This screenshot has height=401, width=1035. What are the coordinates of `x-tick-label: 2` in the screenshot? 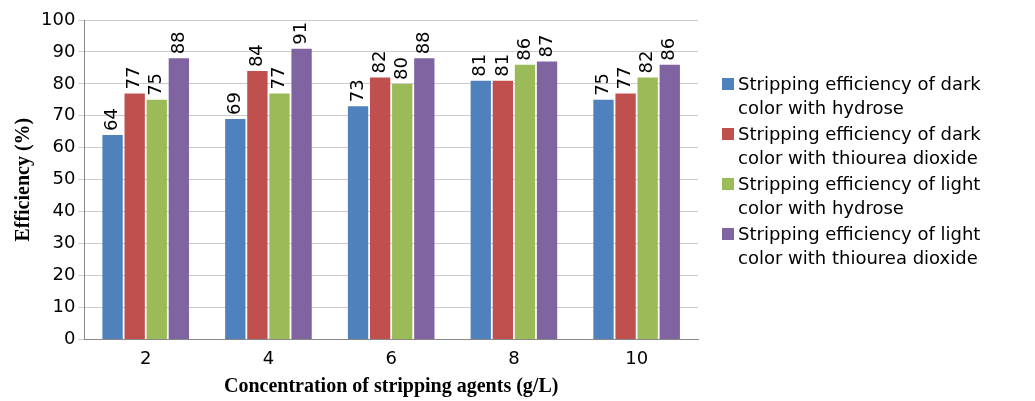 It's located at (145, 357).